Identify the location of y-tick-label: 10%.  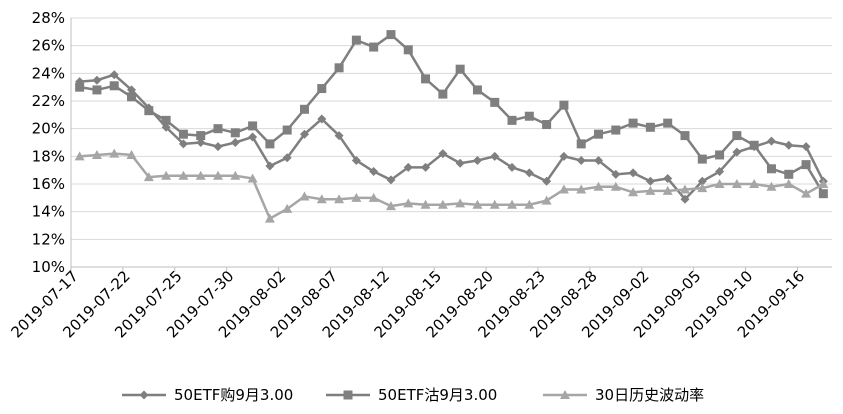
(48, 267).